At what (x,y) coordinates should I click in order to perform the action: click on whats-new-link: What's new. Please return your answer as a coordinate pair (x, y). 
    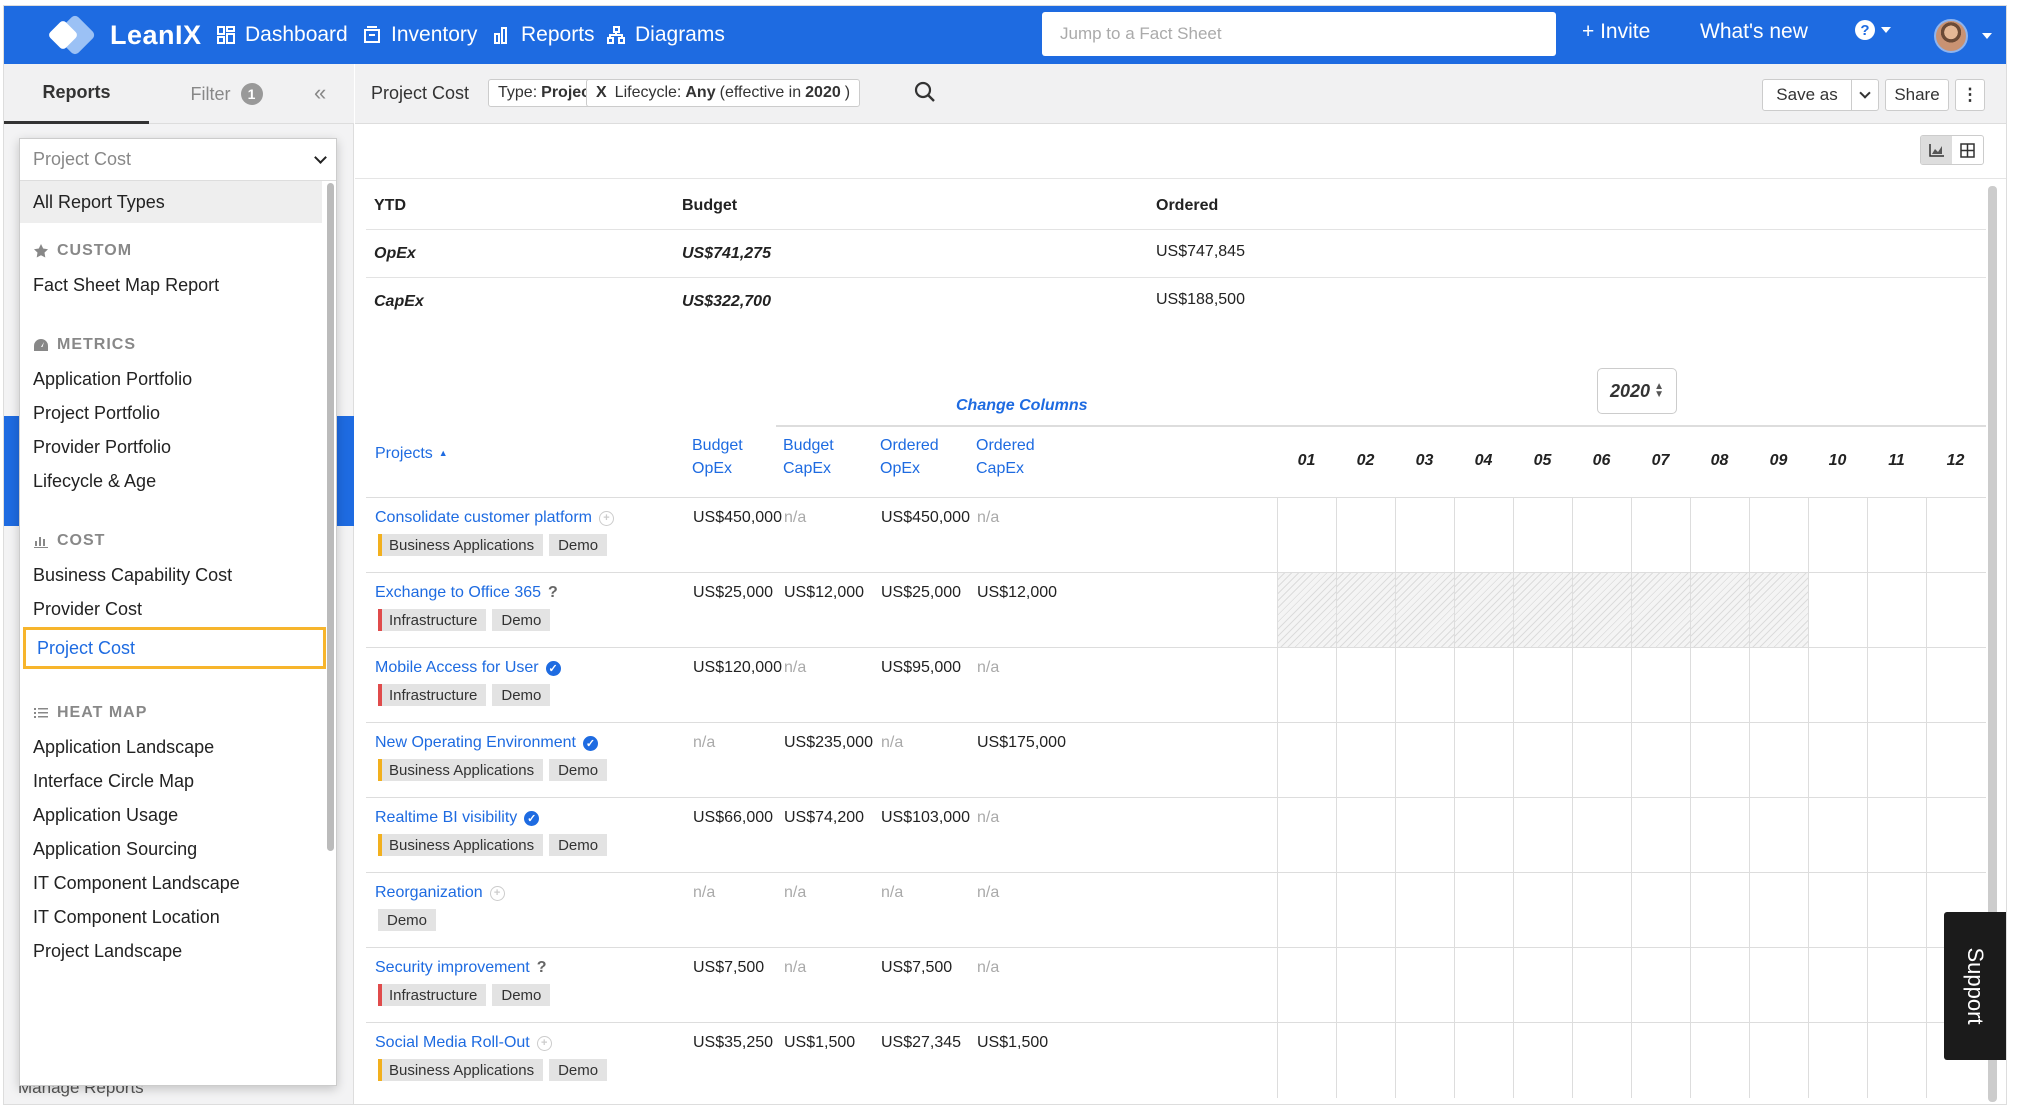
    Looking at the image, I should click on (1754, 31).